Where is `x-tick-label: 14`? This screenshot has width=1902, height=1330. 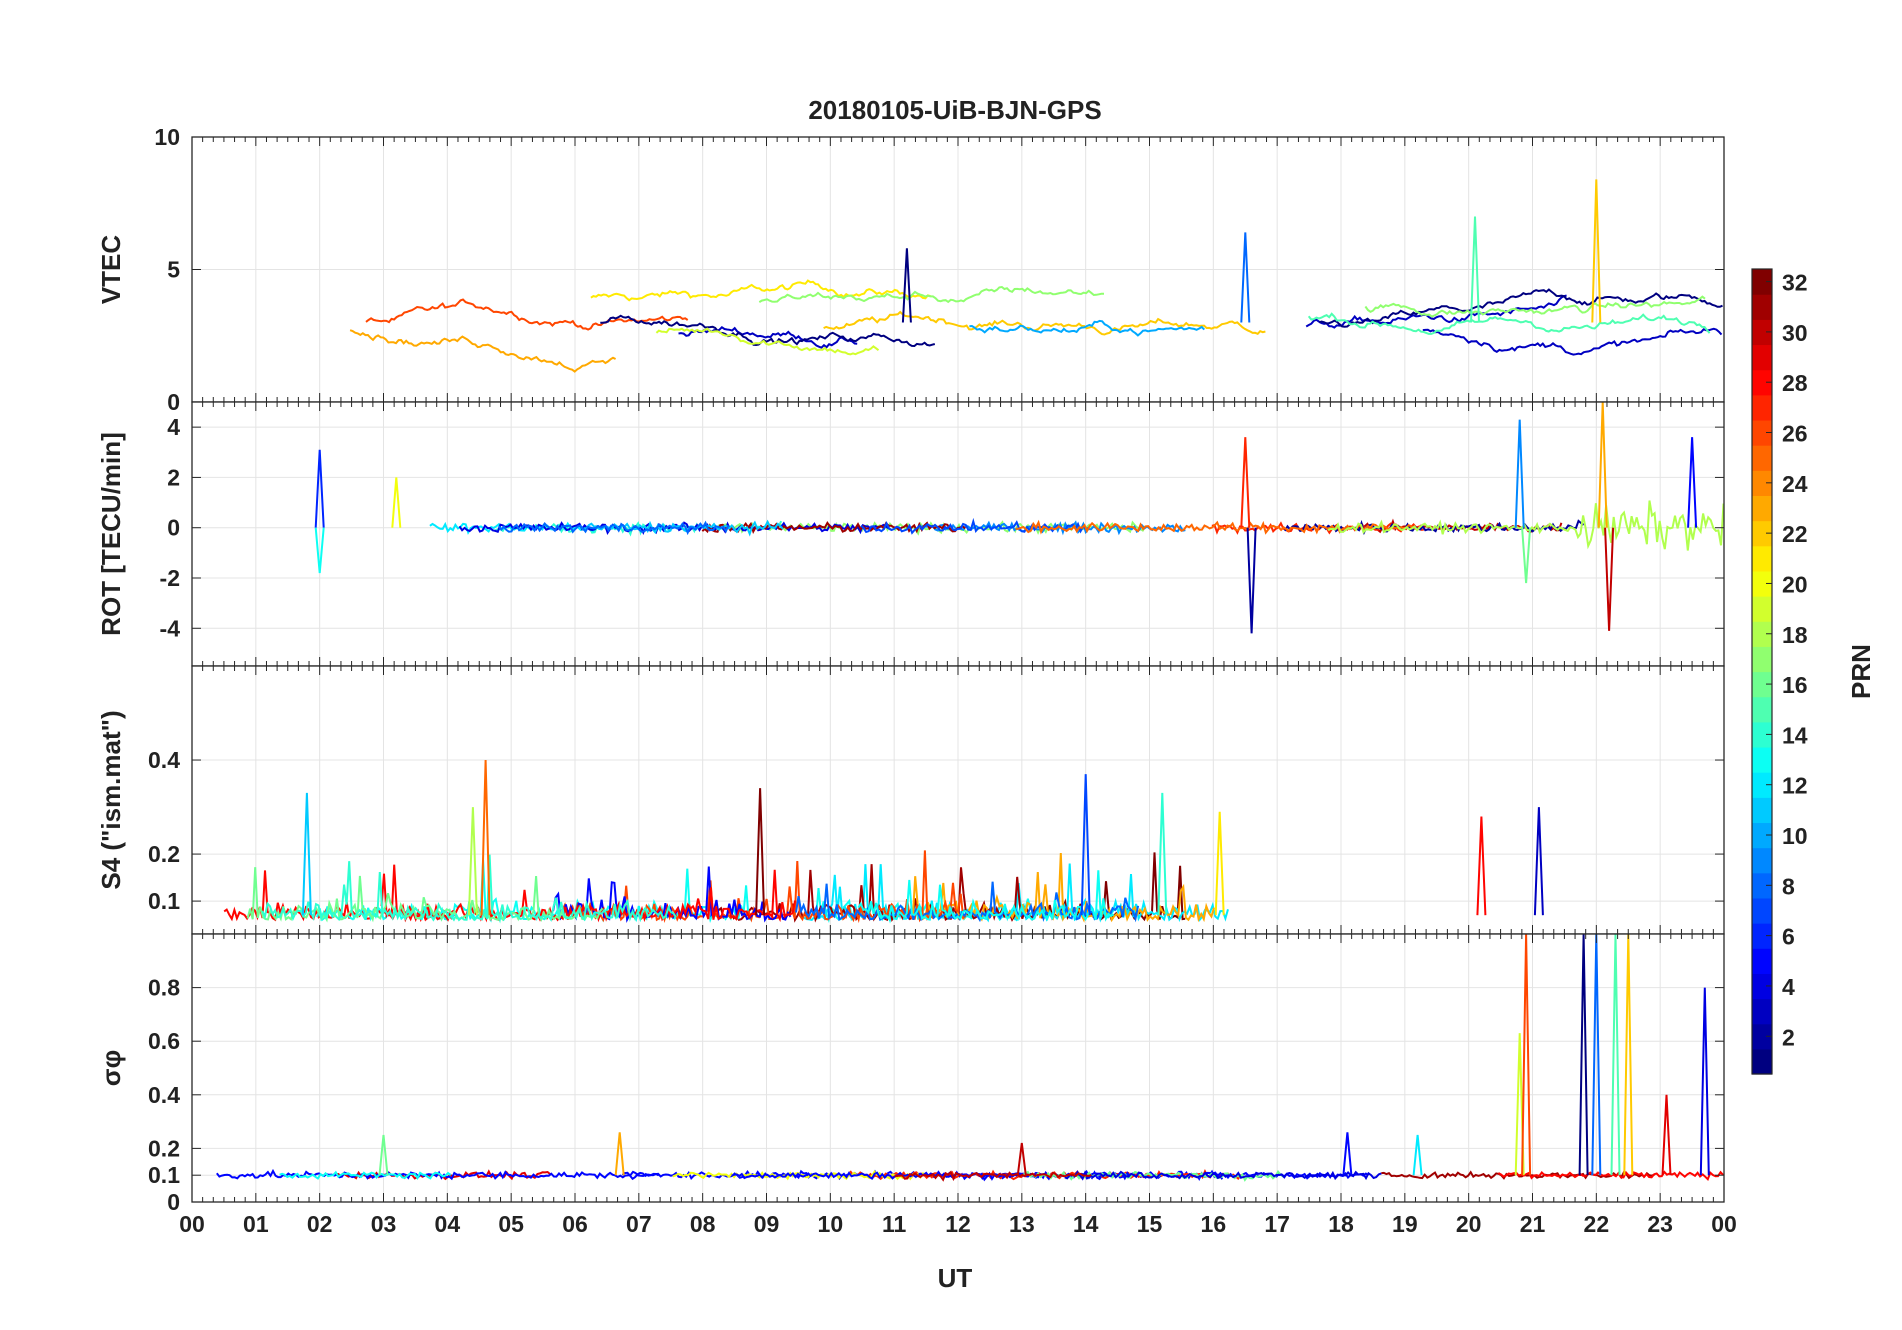
x-tick-label: 14 is located at coordinates (1086, 1224).